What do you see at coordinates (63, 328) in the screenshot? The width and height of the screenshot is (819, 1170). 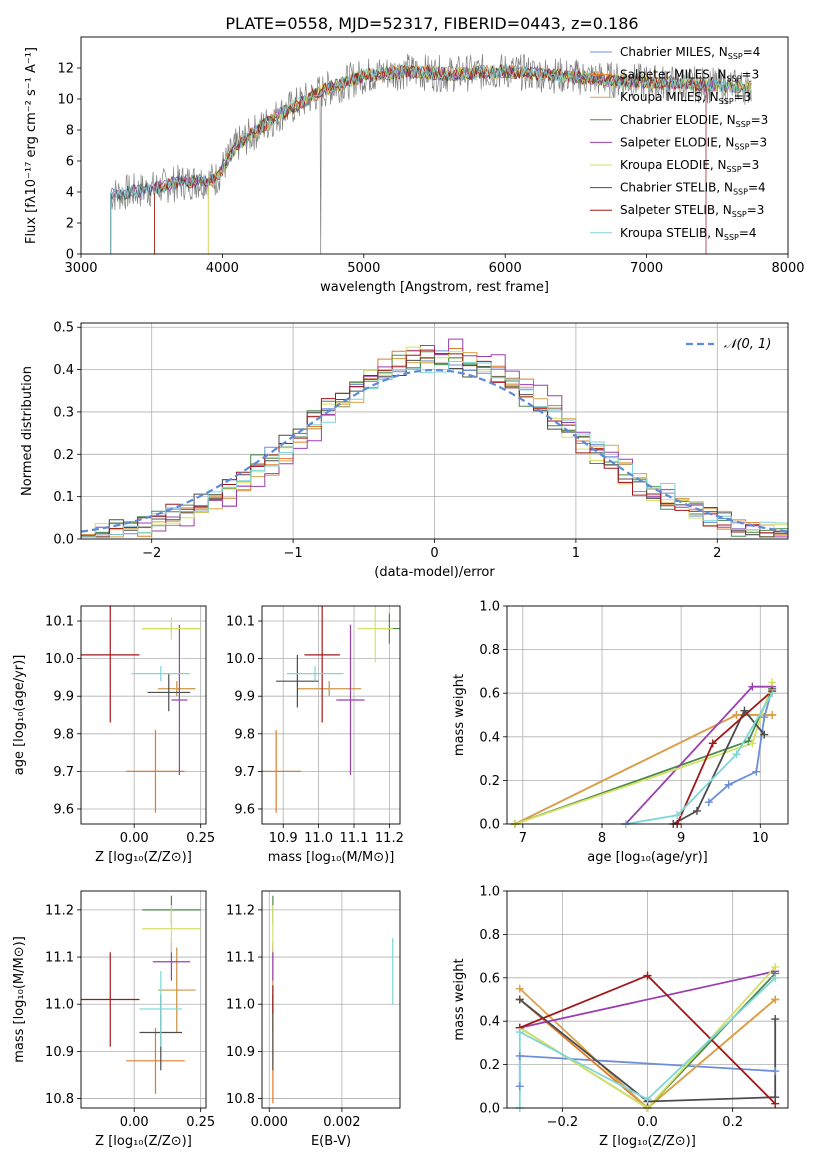 I see `y-tick-label: 0.5` at bounding box center [63, 328].